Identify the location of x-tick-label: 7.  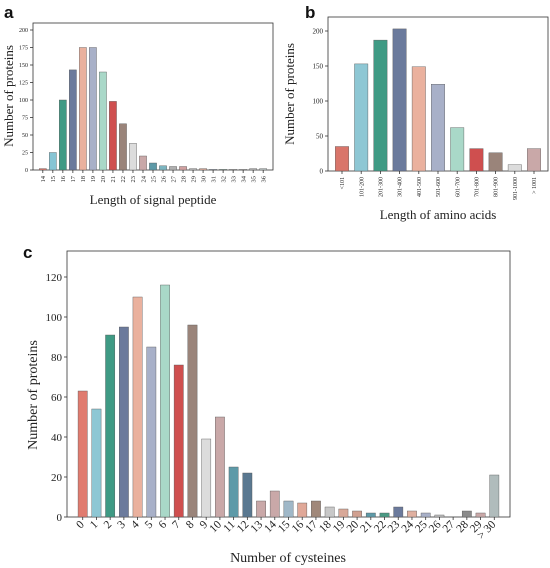
(176, 524).